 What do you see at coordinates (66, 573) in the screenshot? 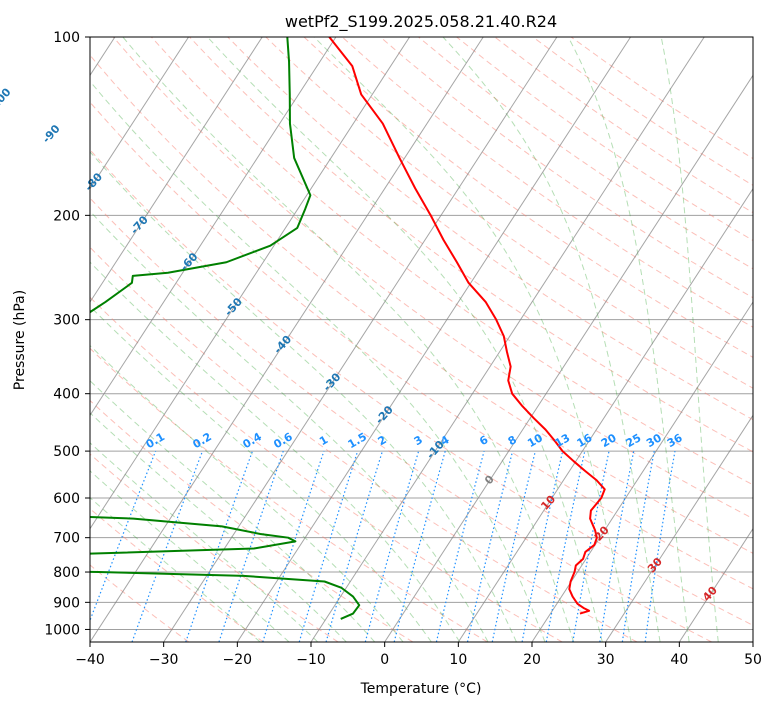
I see `y-tick-label: 800` at bounding box center [66, 573].